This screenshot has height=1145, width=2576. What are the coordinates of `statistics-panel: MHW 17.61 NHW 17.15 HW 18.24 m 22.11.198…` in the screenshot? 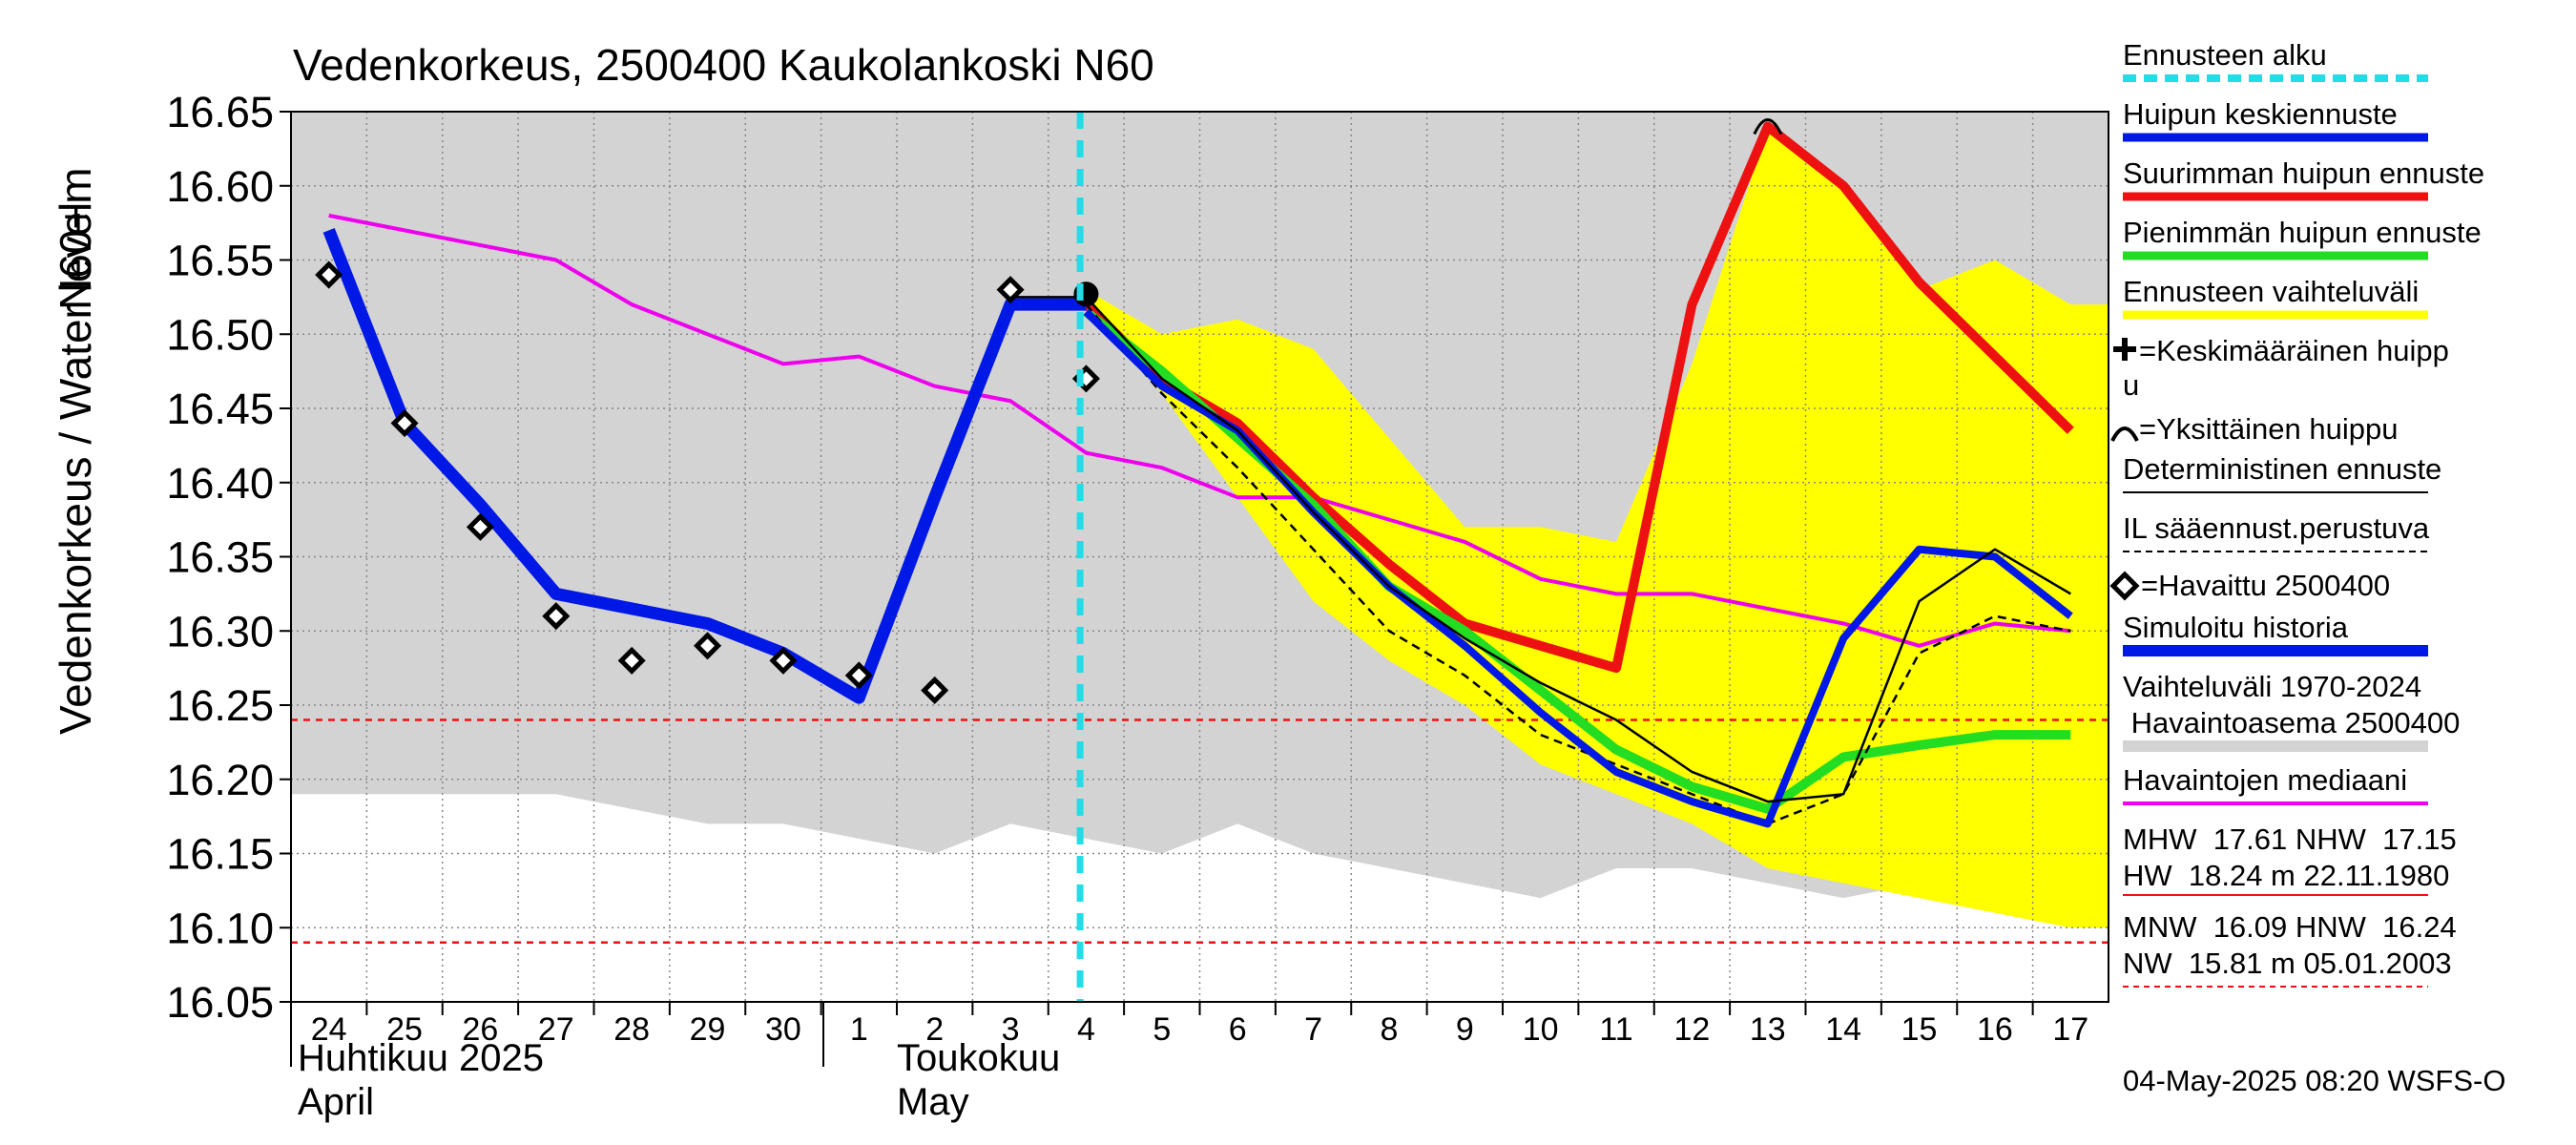 It's located at (2290, 905).